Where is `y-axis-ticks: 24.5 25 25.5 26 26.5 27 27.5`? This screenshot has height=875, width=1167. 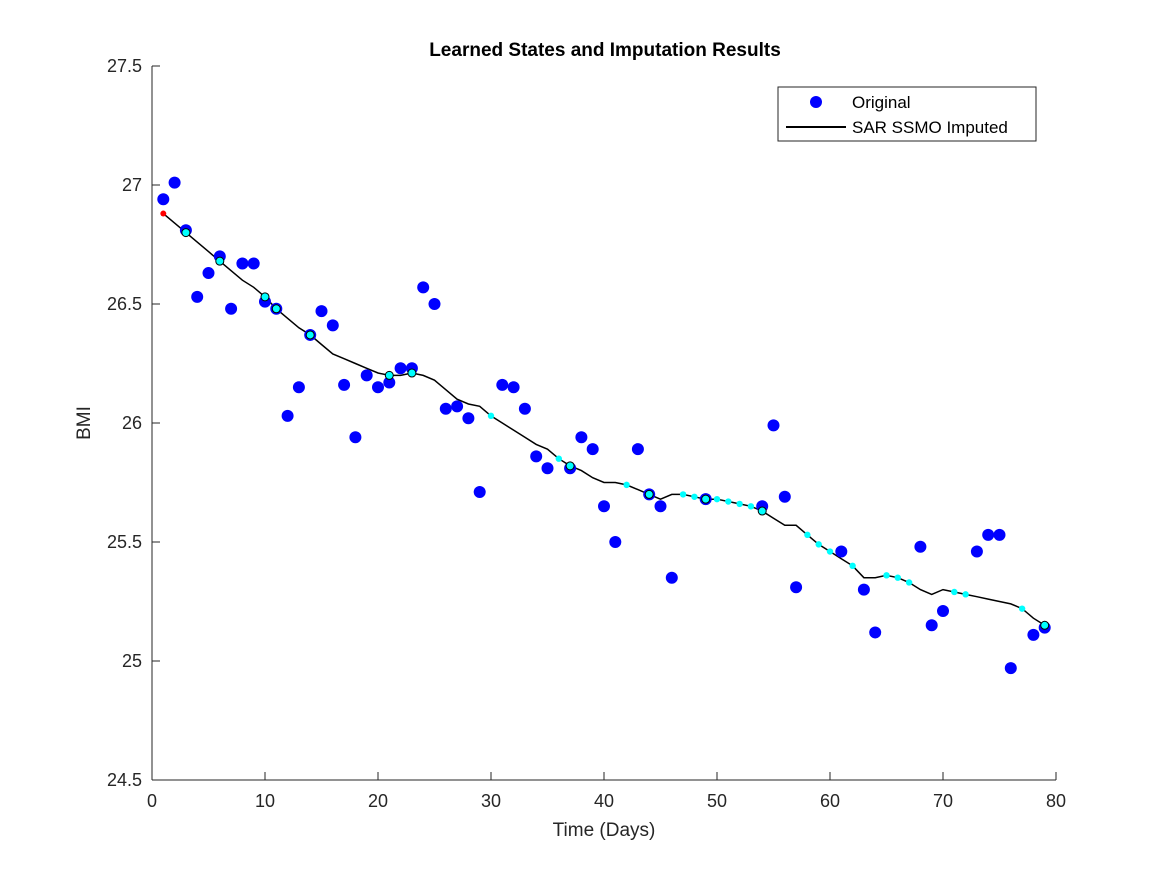
y-axis-ticks: 24.5 25 25.5 26 26.5 27 27.5 is located at coordinates (133, 423).